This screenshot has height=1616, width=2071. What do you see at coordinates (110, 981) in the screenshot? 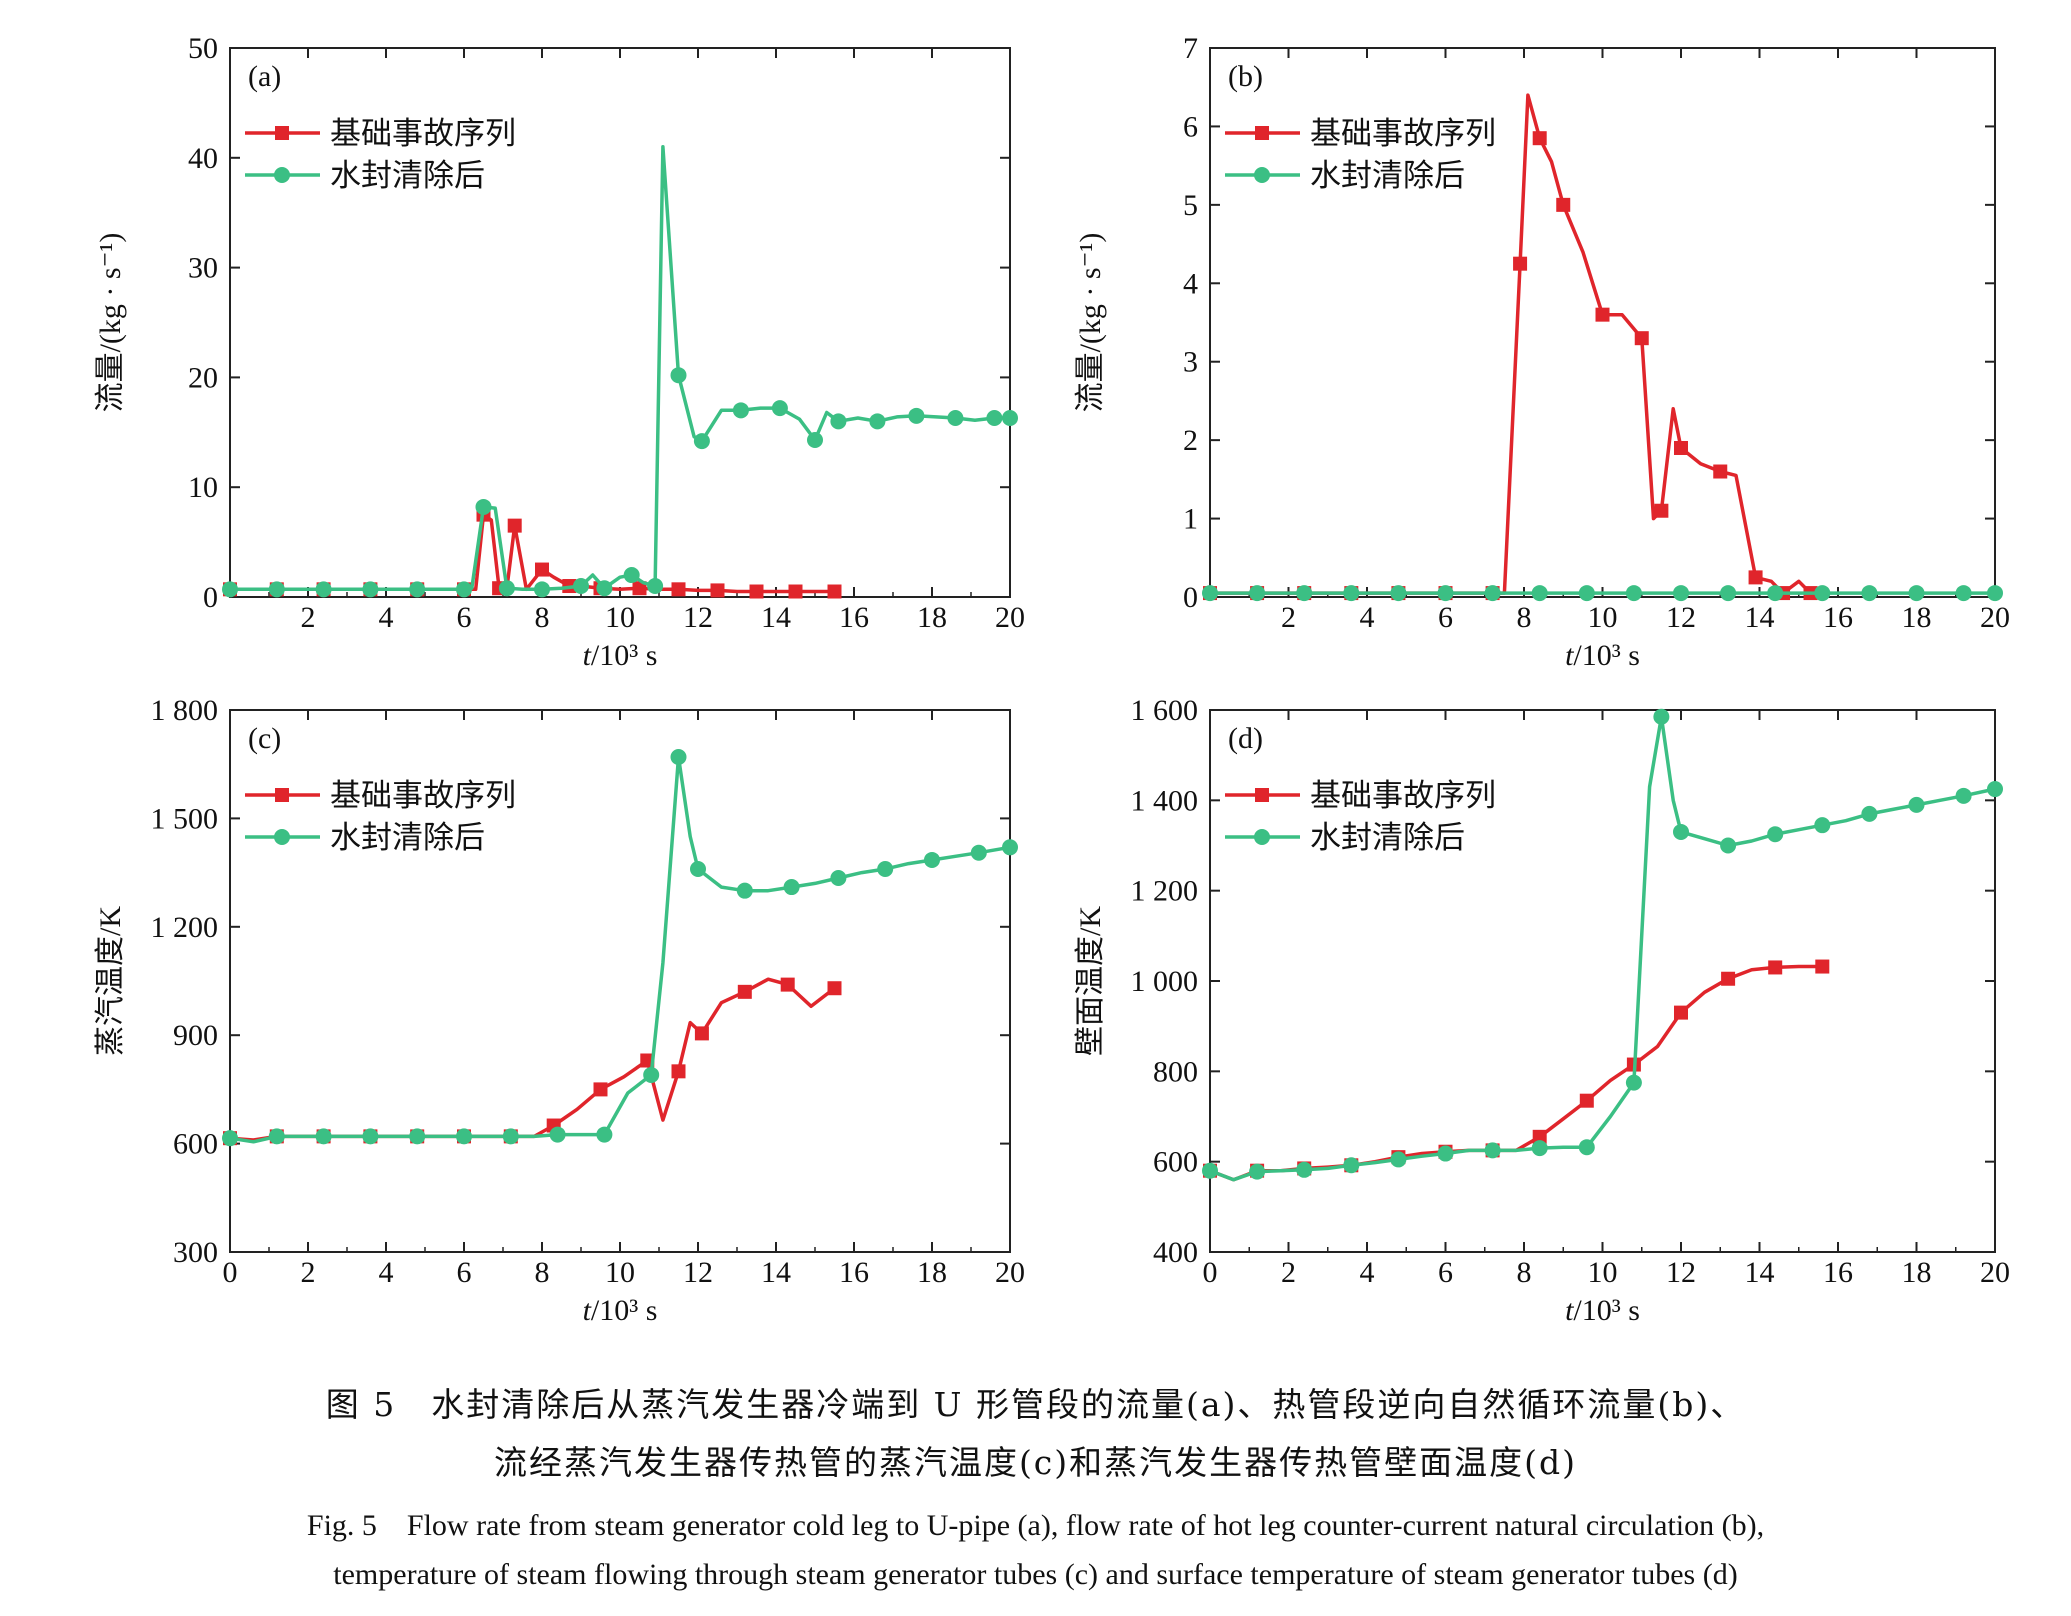
I see `y-axis-label: 蒸汽温度/K` at bounding box center [110, 981].